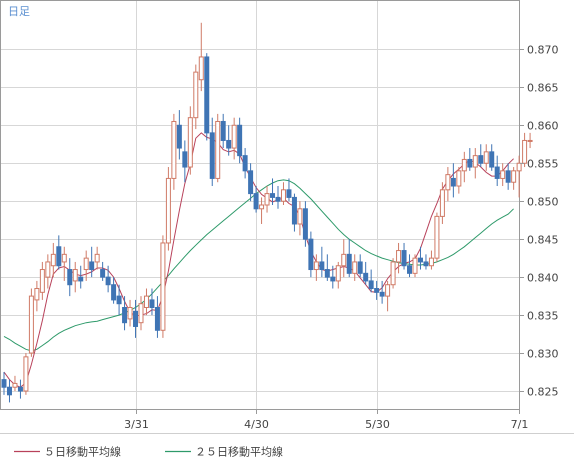 Image resolution: width=574 pixels, height=462 pixels. Describe the element at coordinates (543, 164) in the screenshot. I see `y-tick-label: 0.855` at that location.